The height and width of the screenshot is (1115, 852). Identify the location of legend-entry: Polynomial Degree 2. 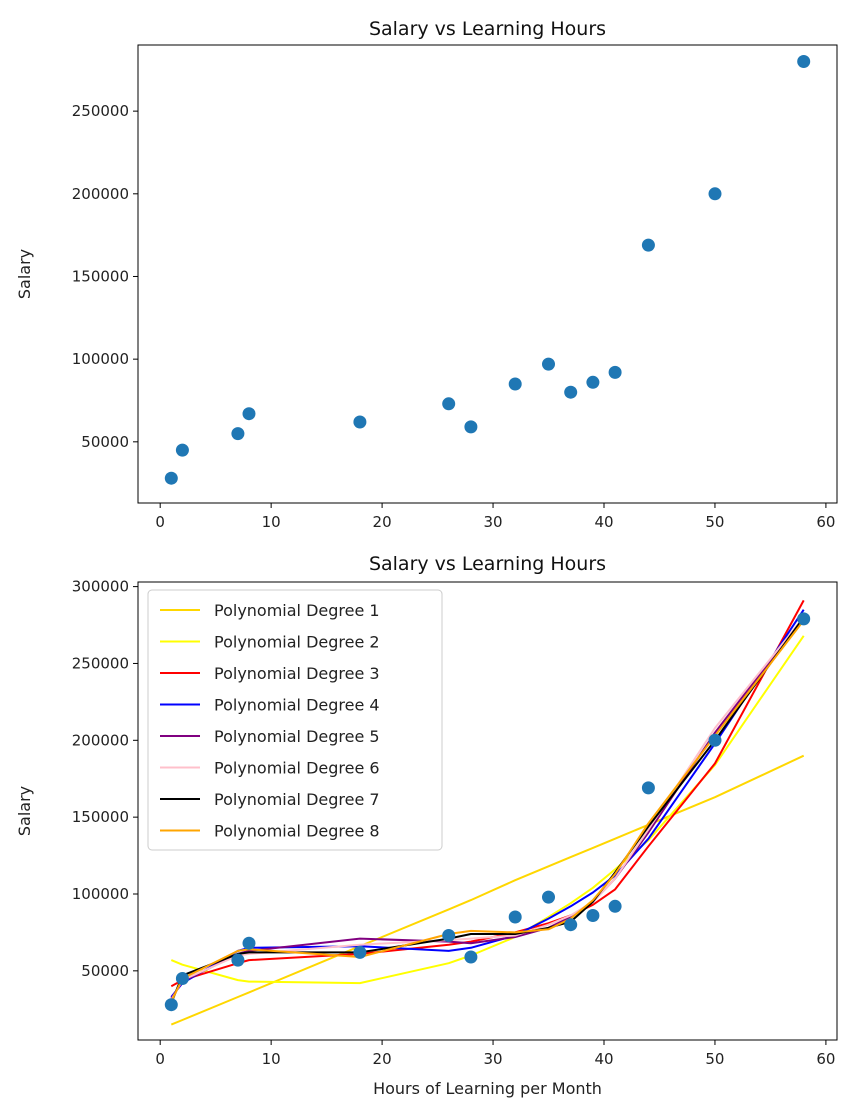
(297, 642).